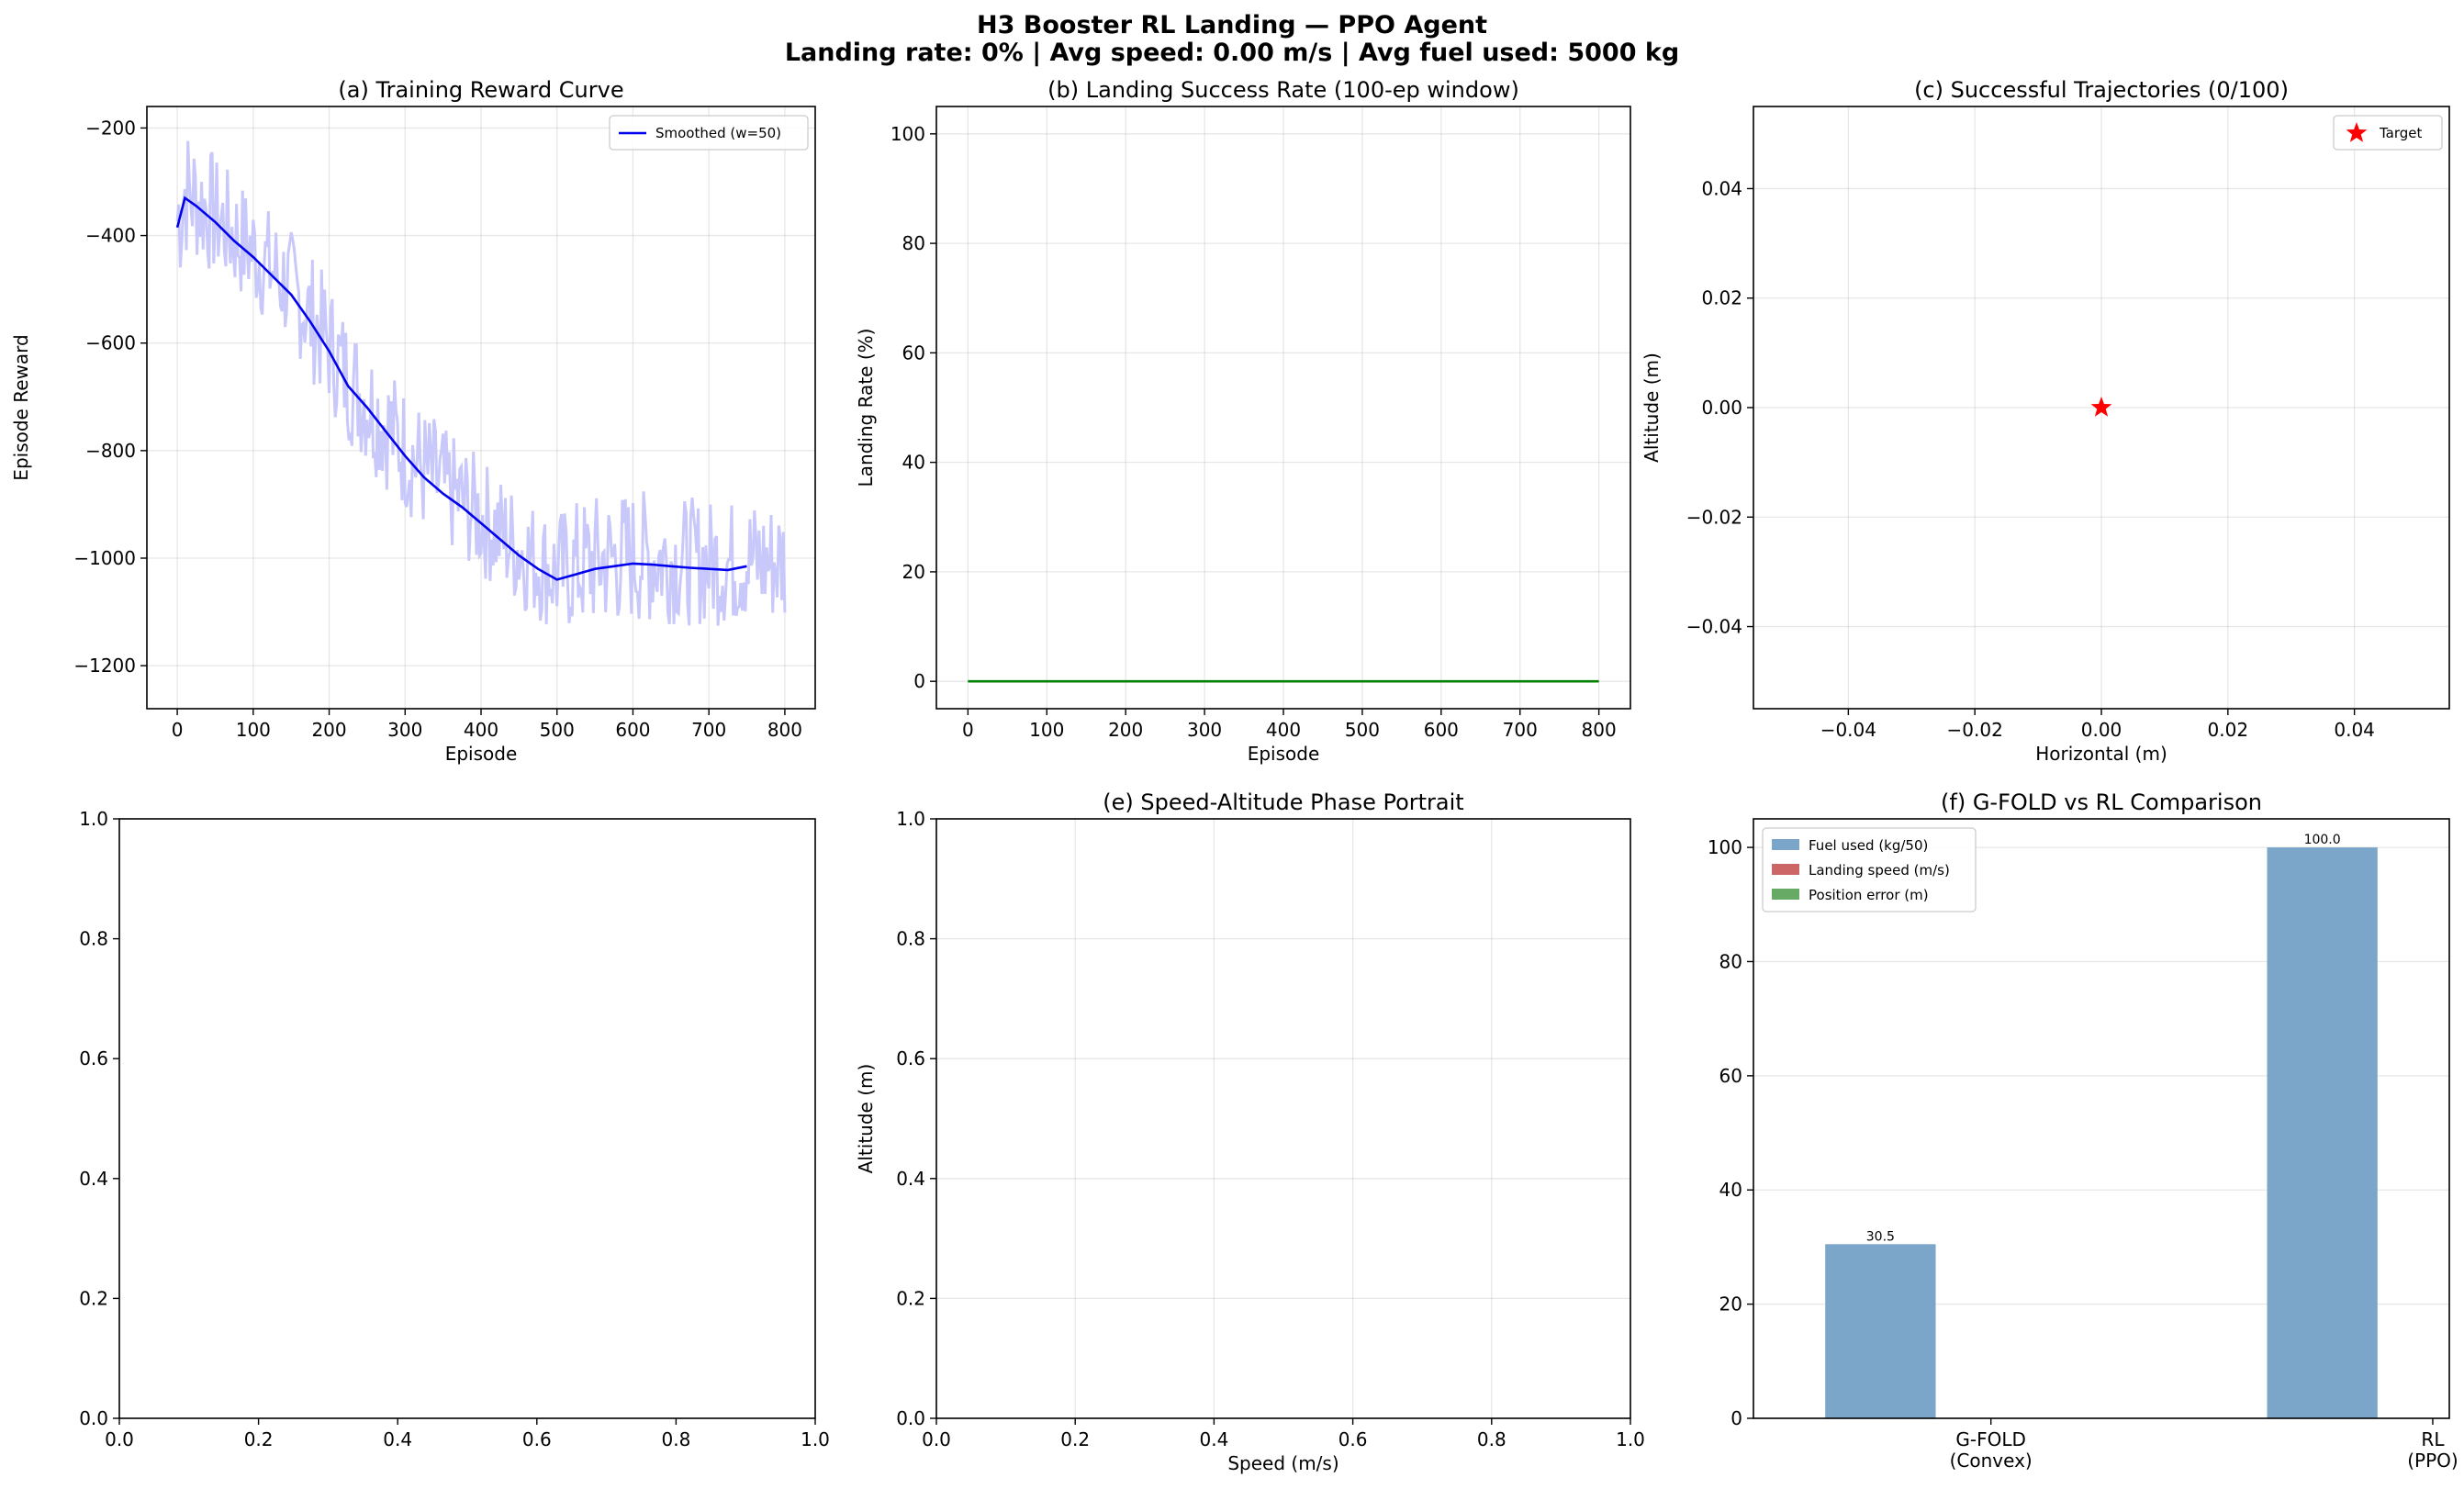 This screenshot has width=2464, height=1489. I want to click on x-tick-label: 700, so click(1520, 730).